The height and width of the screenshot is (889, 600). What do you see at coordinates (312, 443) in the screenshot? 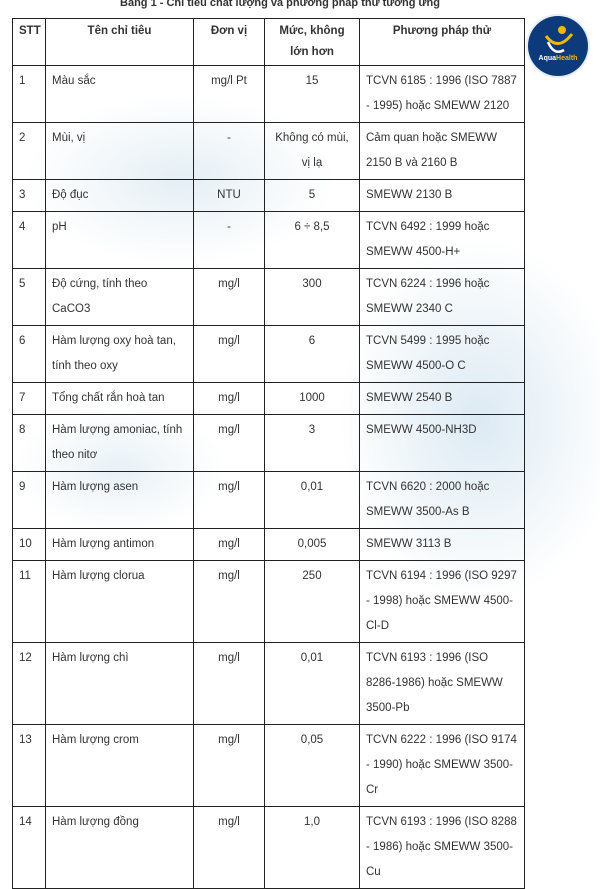
I see `cell-limit: 3` at bounding box center [312, 443].